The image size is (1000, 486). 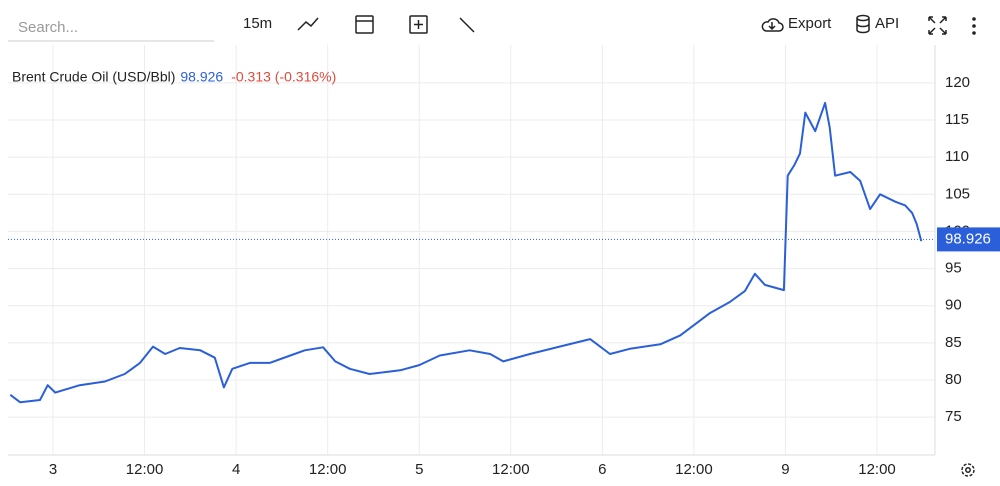 What do you see at coordinates (785, 469) in the screenshot?
I see `x-tick-label: 9` at bounding box center [785, 469].